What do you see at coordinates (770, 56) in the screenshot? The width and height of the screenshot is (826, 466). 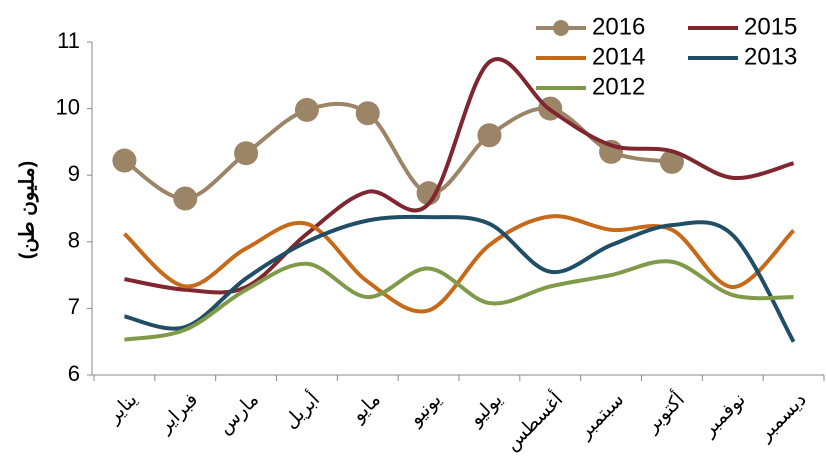 I see `legend-label: 2013` at bounding box center [770, 56].